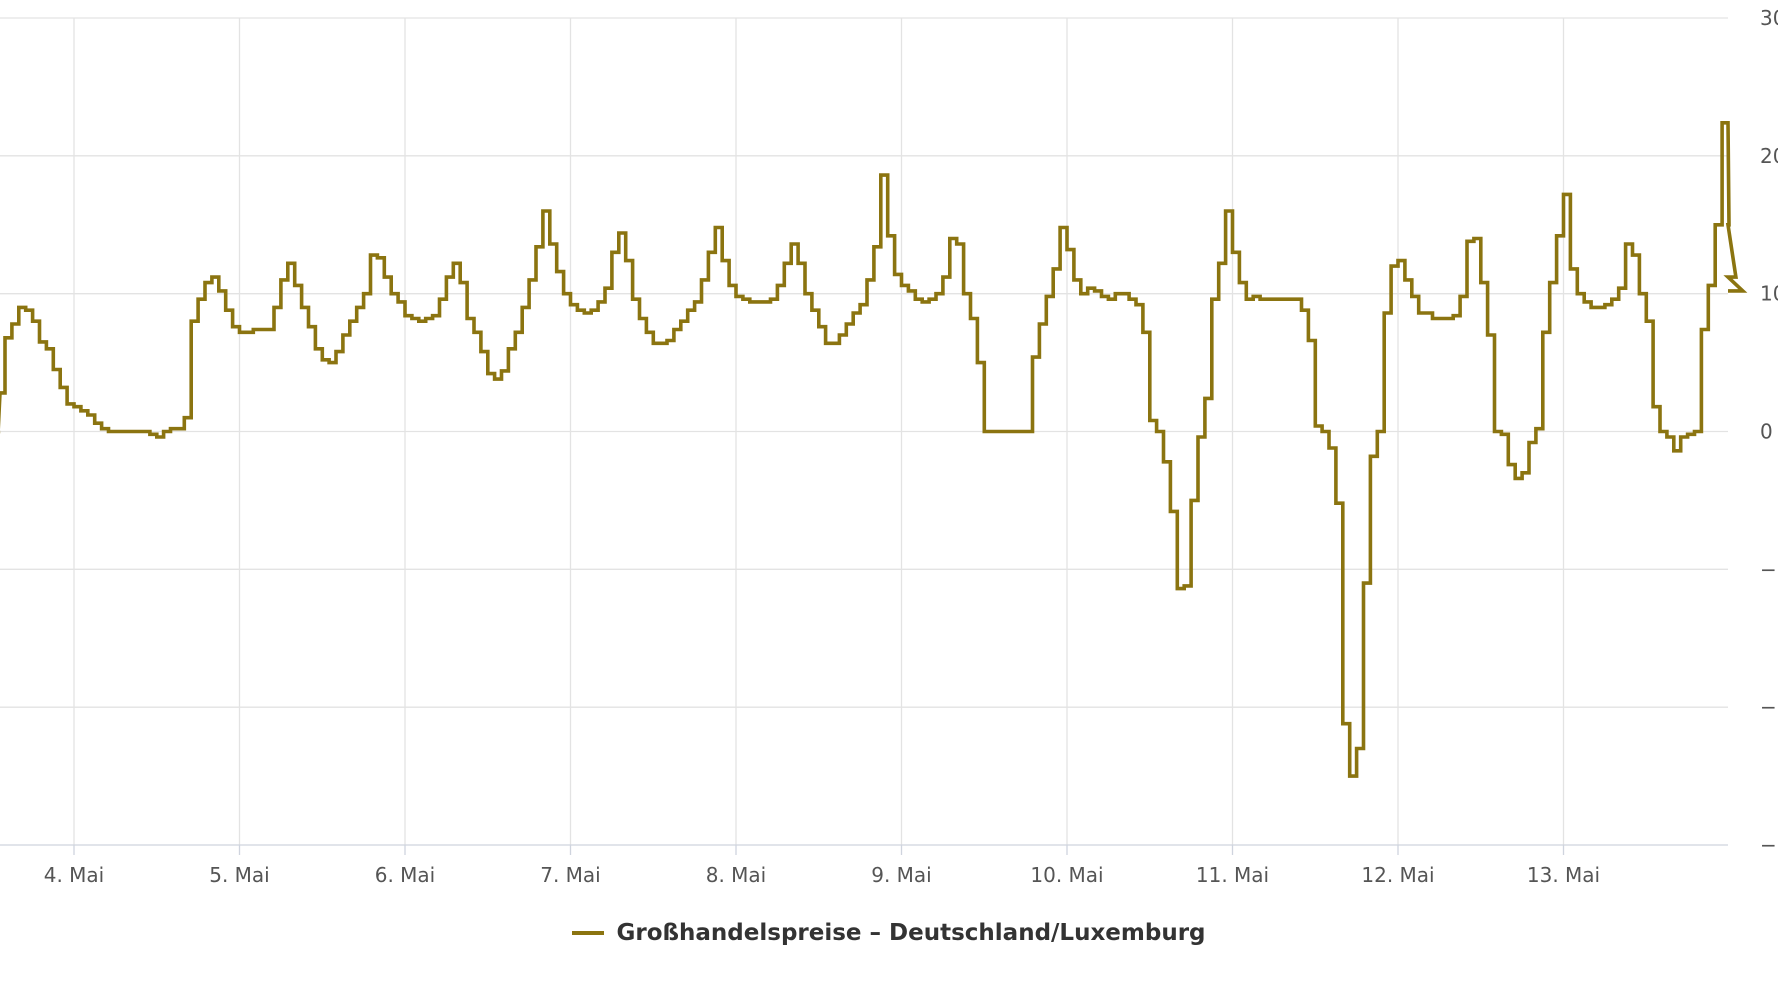  What do you see at coordinates (1769, 294) in the screenshot?
I see `y-tick-label: 10` at bounding box center [1769, 294].